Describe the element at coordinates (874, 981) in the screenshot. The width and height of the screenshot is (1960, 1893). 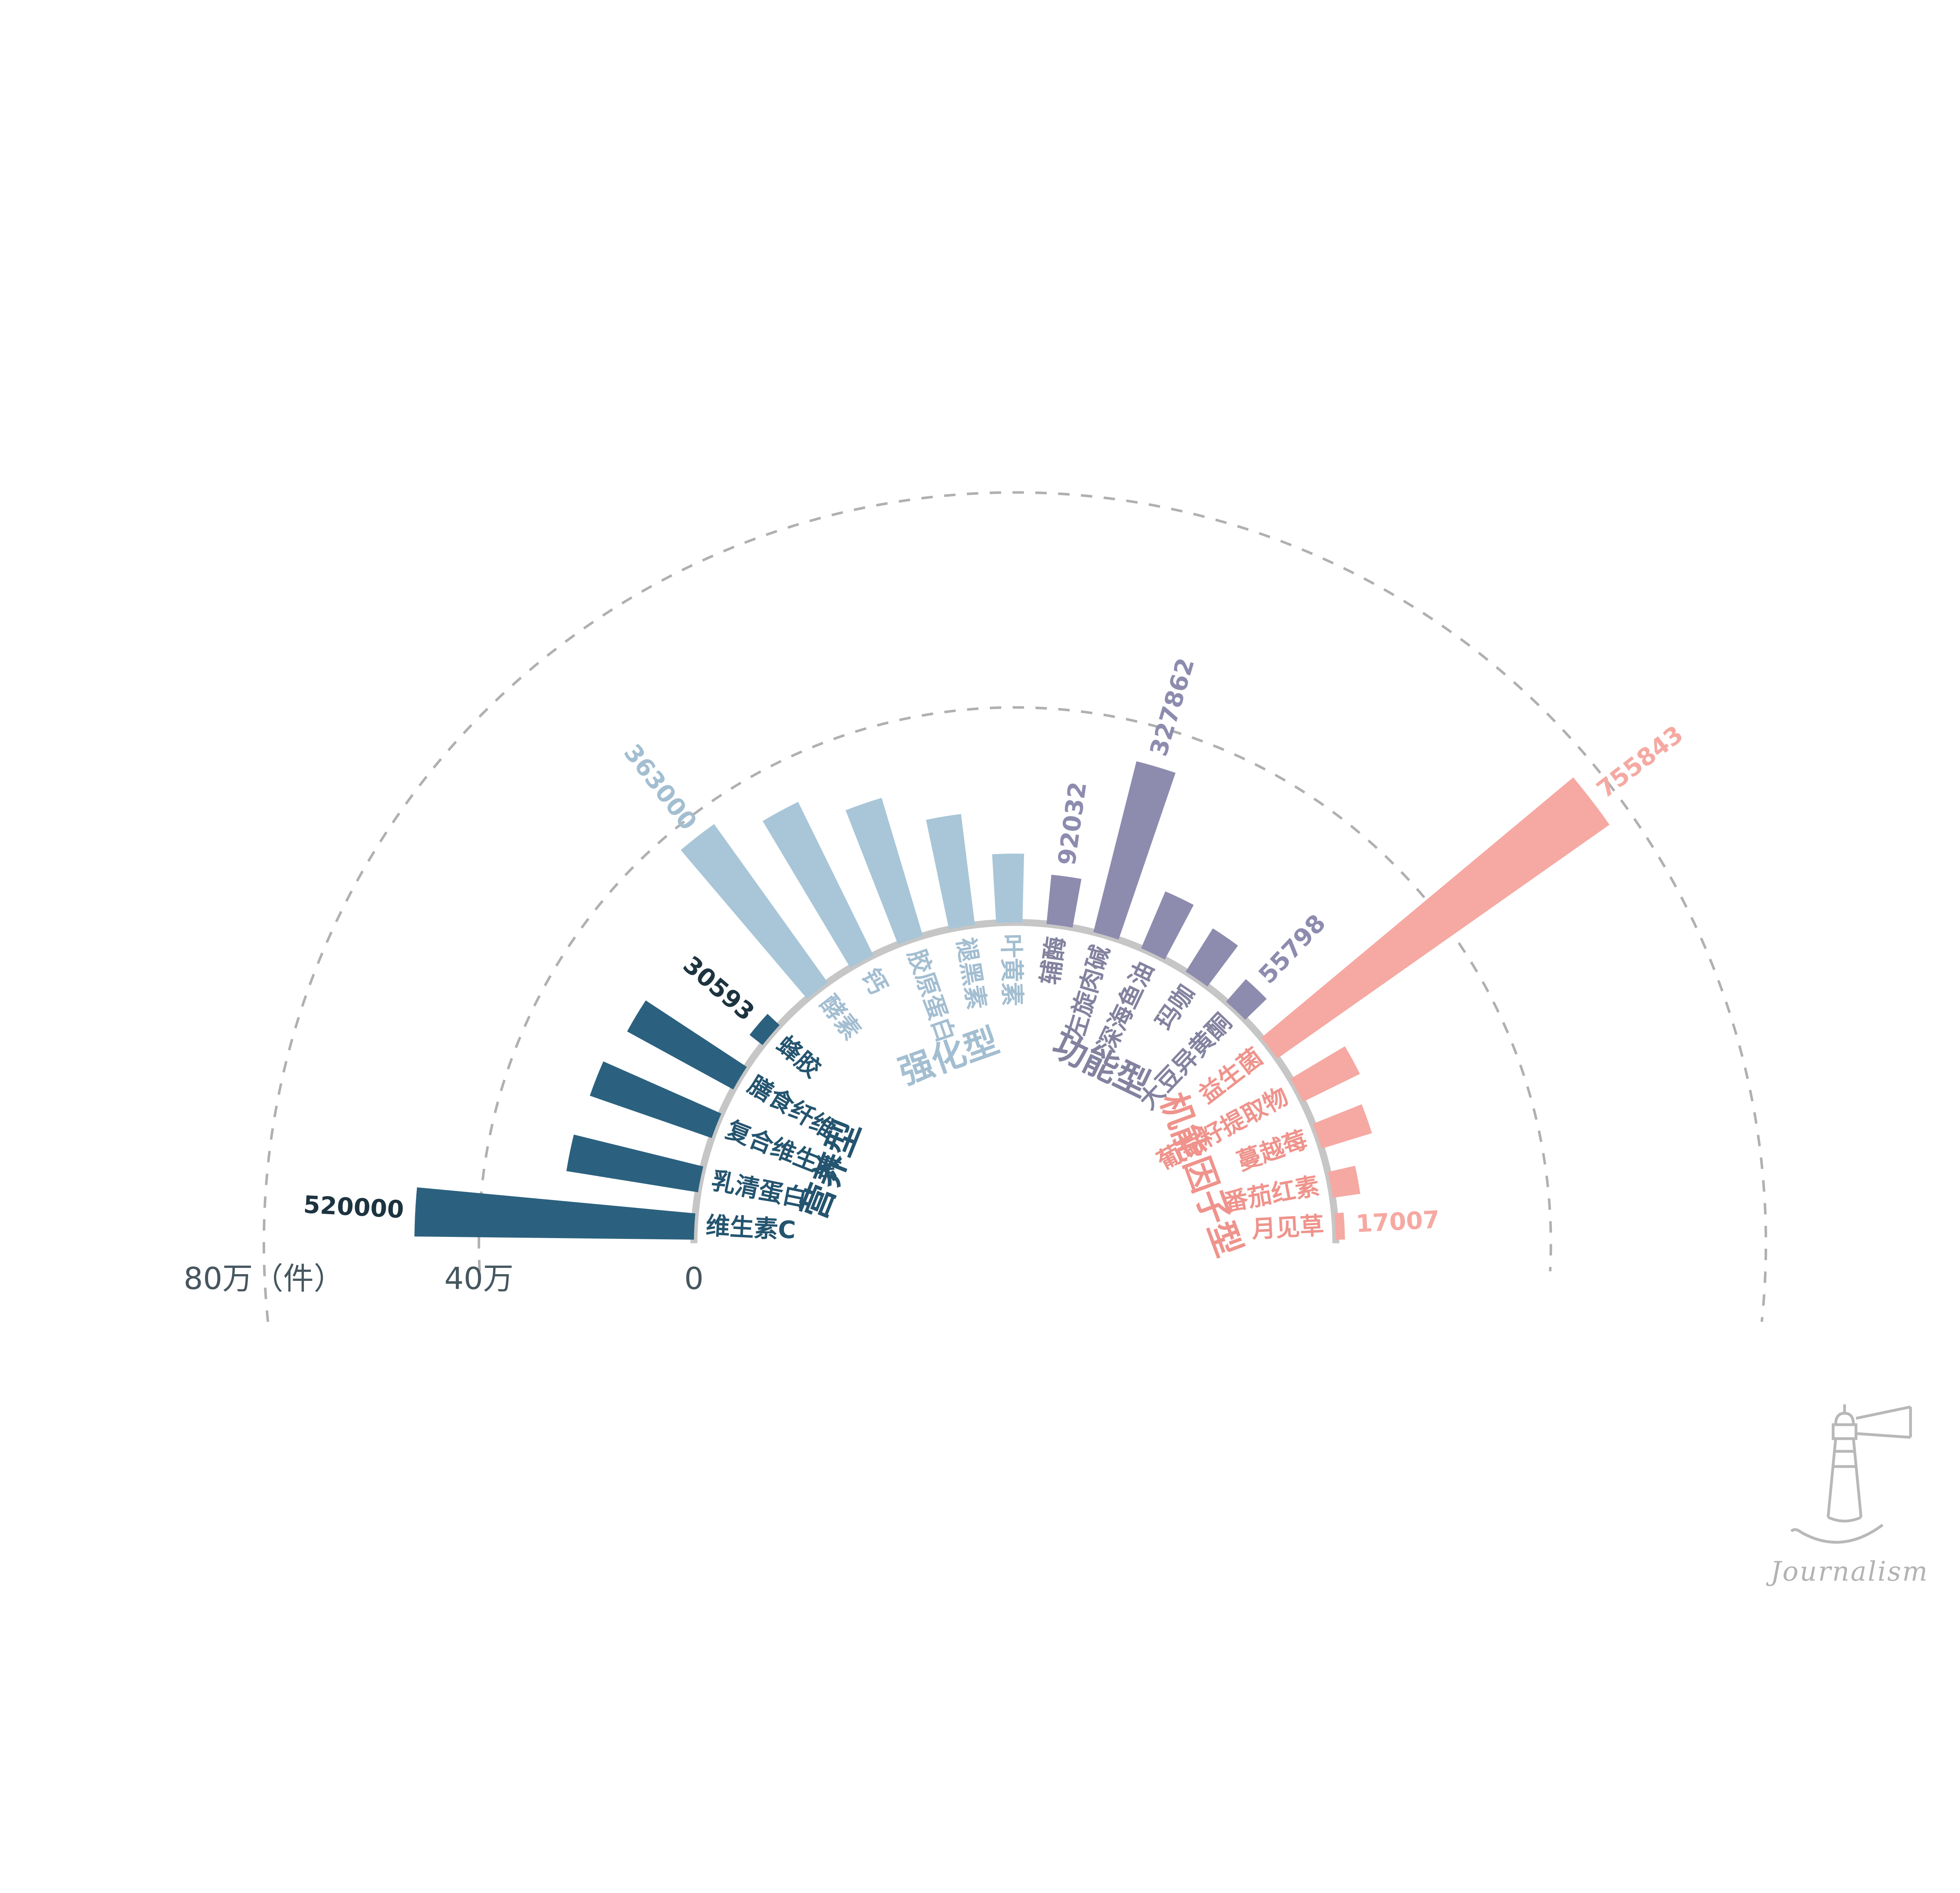
I see `item-label: 钙` at that location.